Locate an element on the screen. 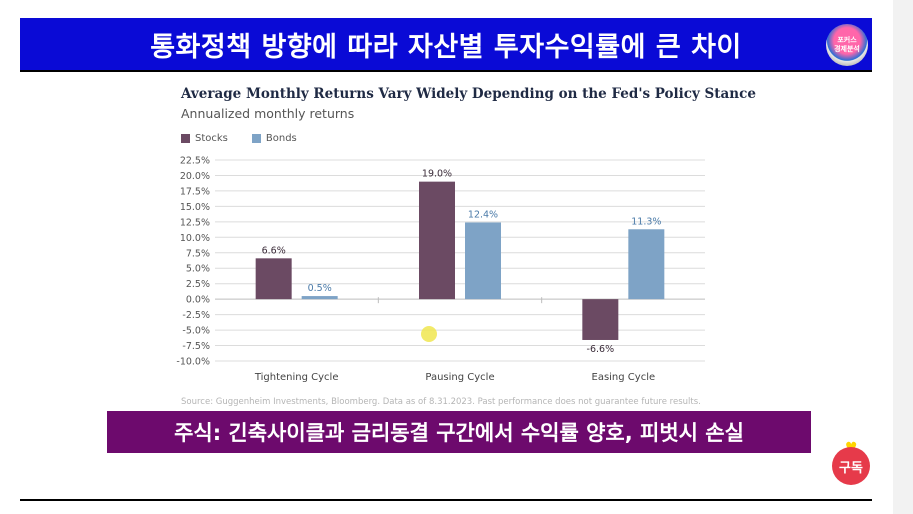  y-tick-label: 17.5% is located at coordinates (195, 191).